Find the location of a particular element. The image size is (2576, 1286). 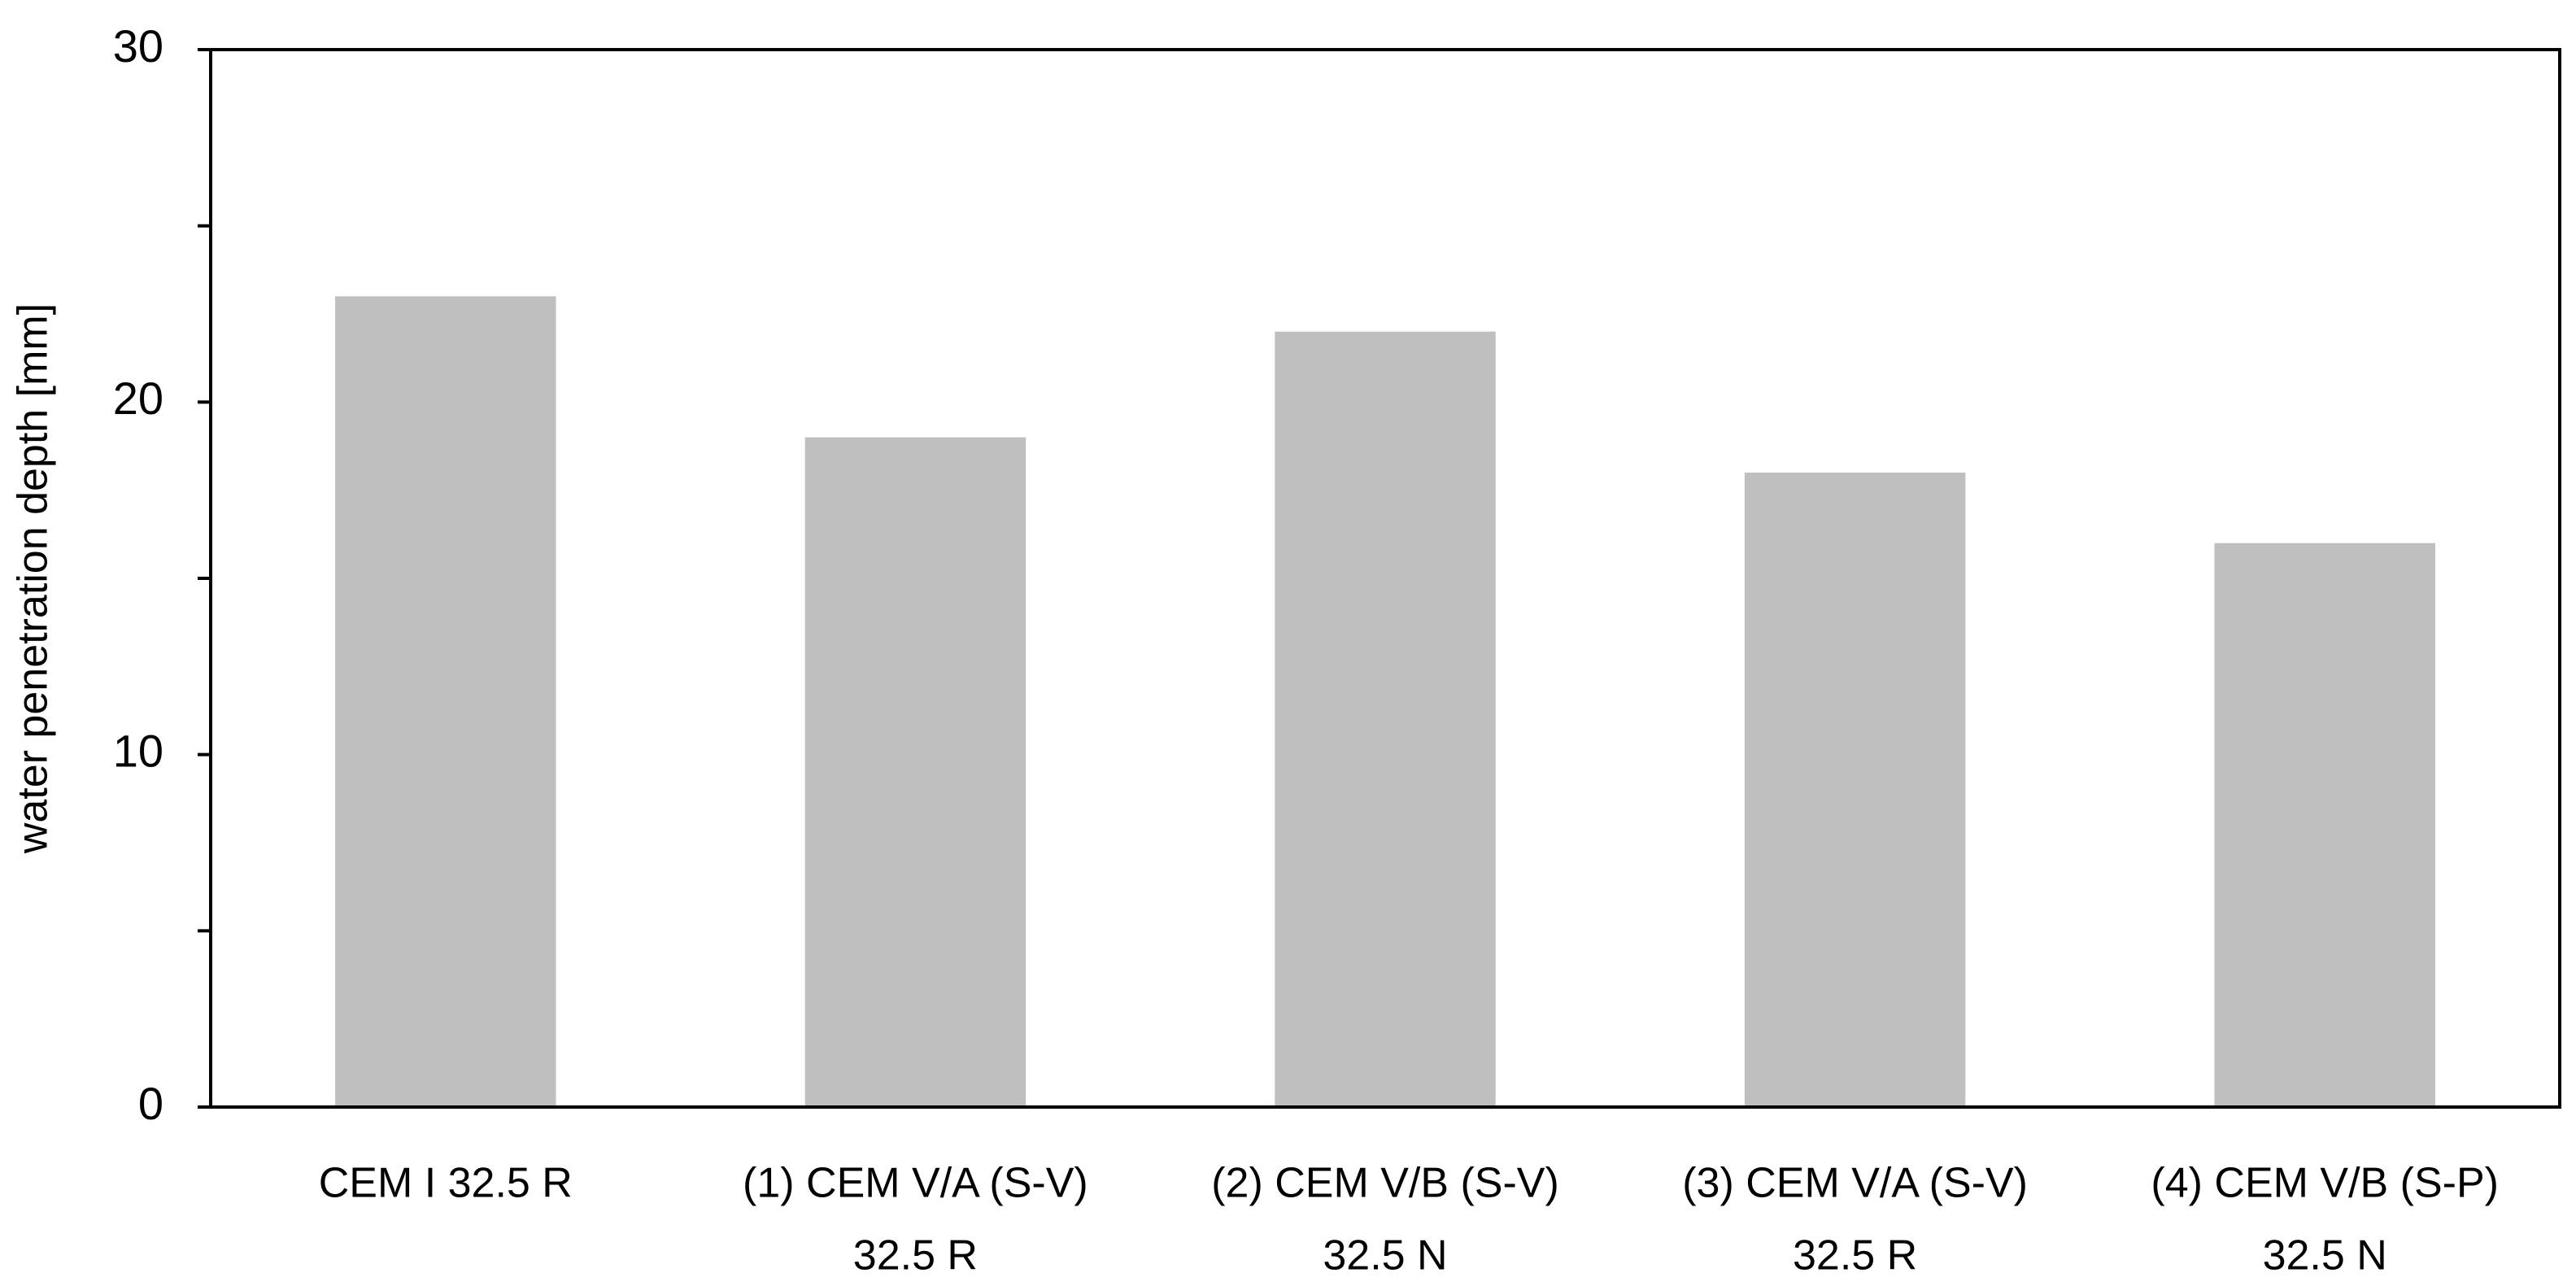

x-tick-label: (2) CEM V/B (S-V) is located at coordinates (1385, 1183).